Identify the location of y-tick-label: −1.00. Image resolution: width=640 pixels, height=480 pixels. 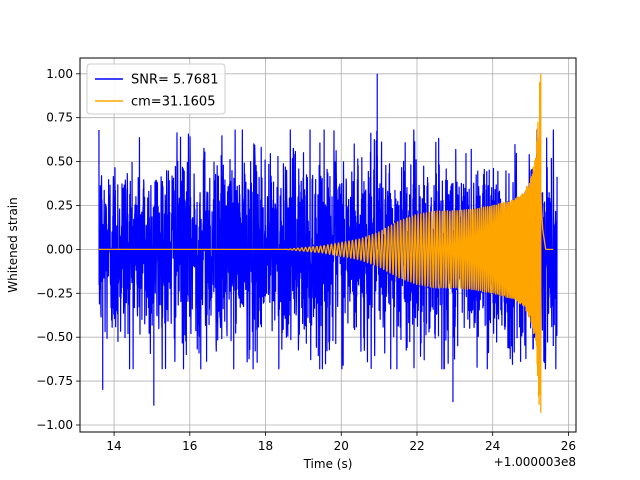
(54, 425).